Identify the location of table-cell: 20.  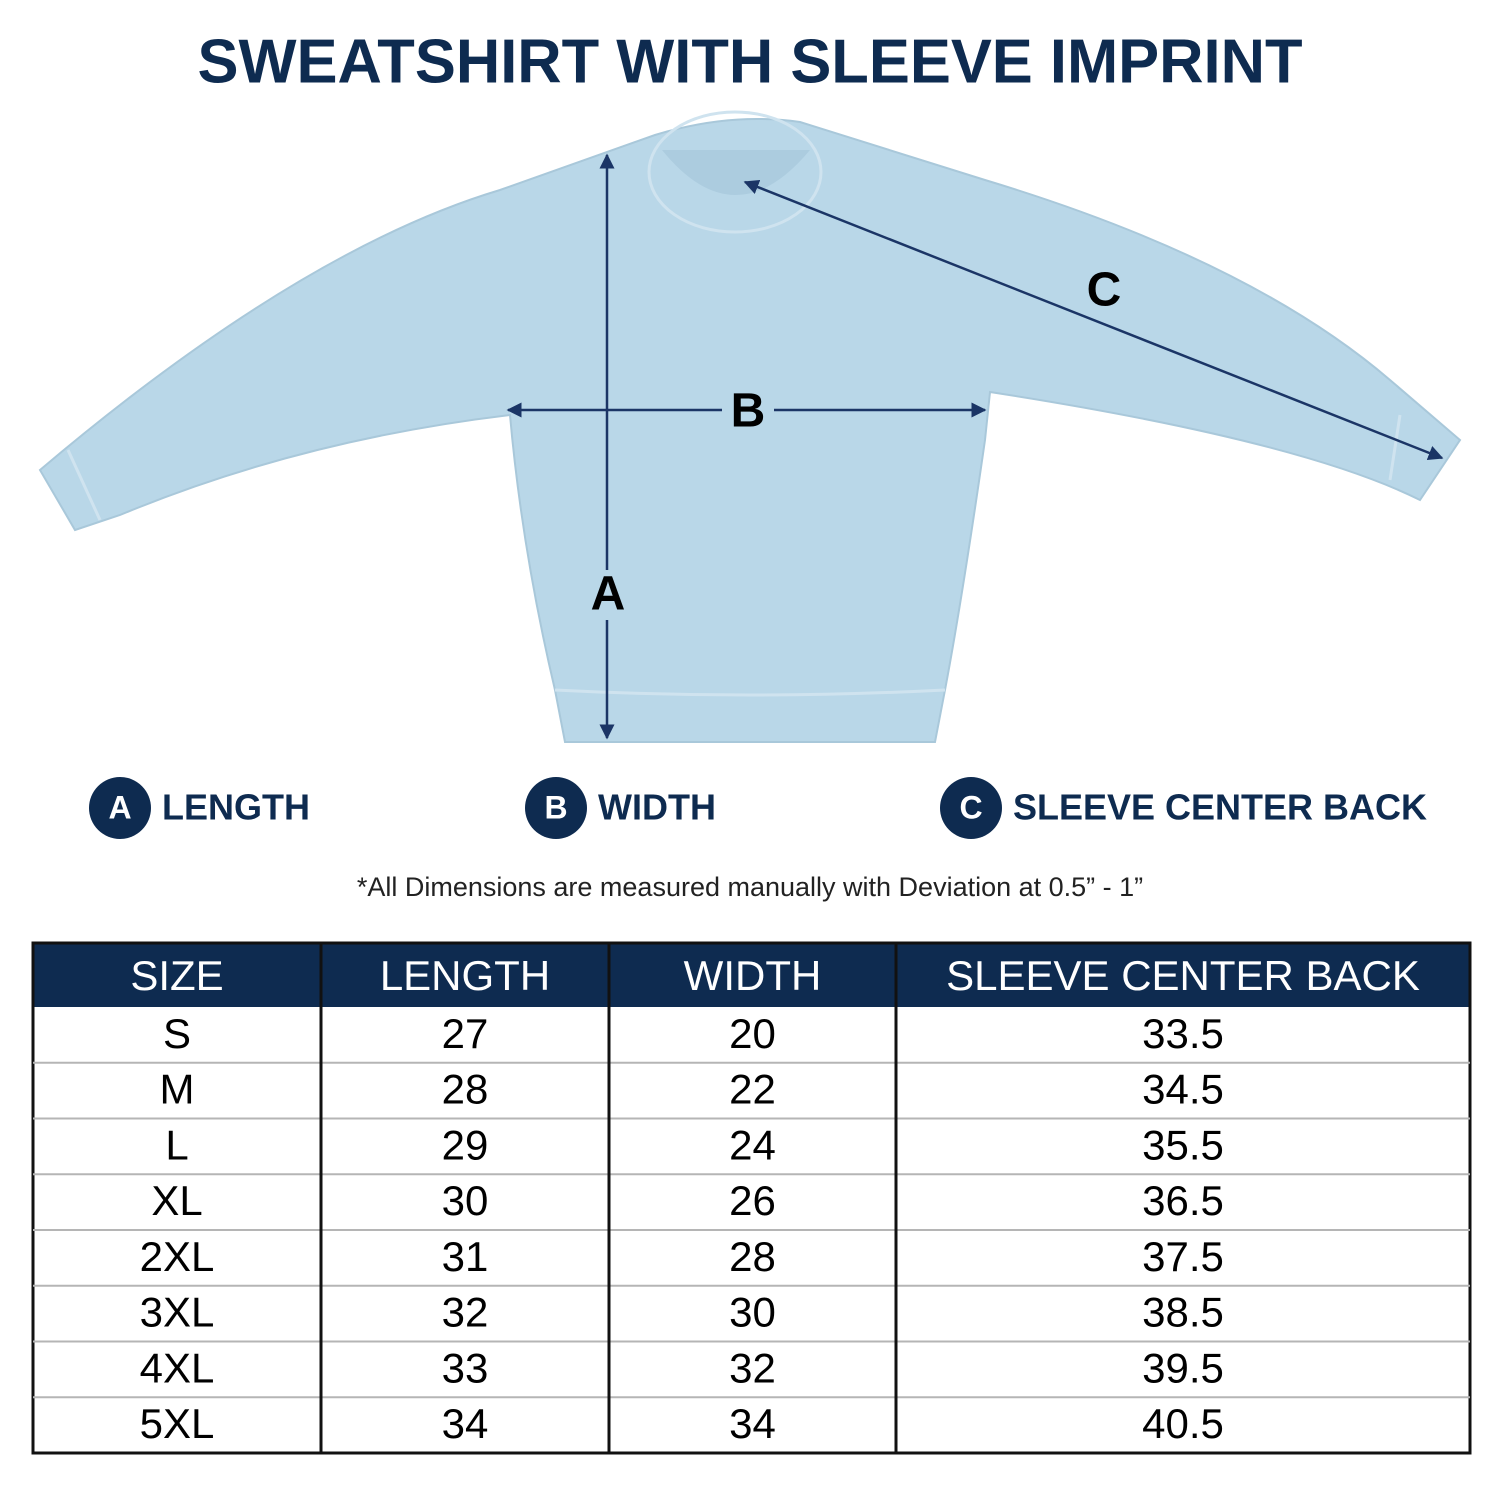
(752, 1033).